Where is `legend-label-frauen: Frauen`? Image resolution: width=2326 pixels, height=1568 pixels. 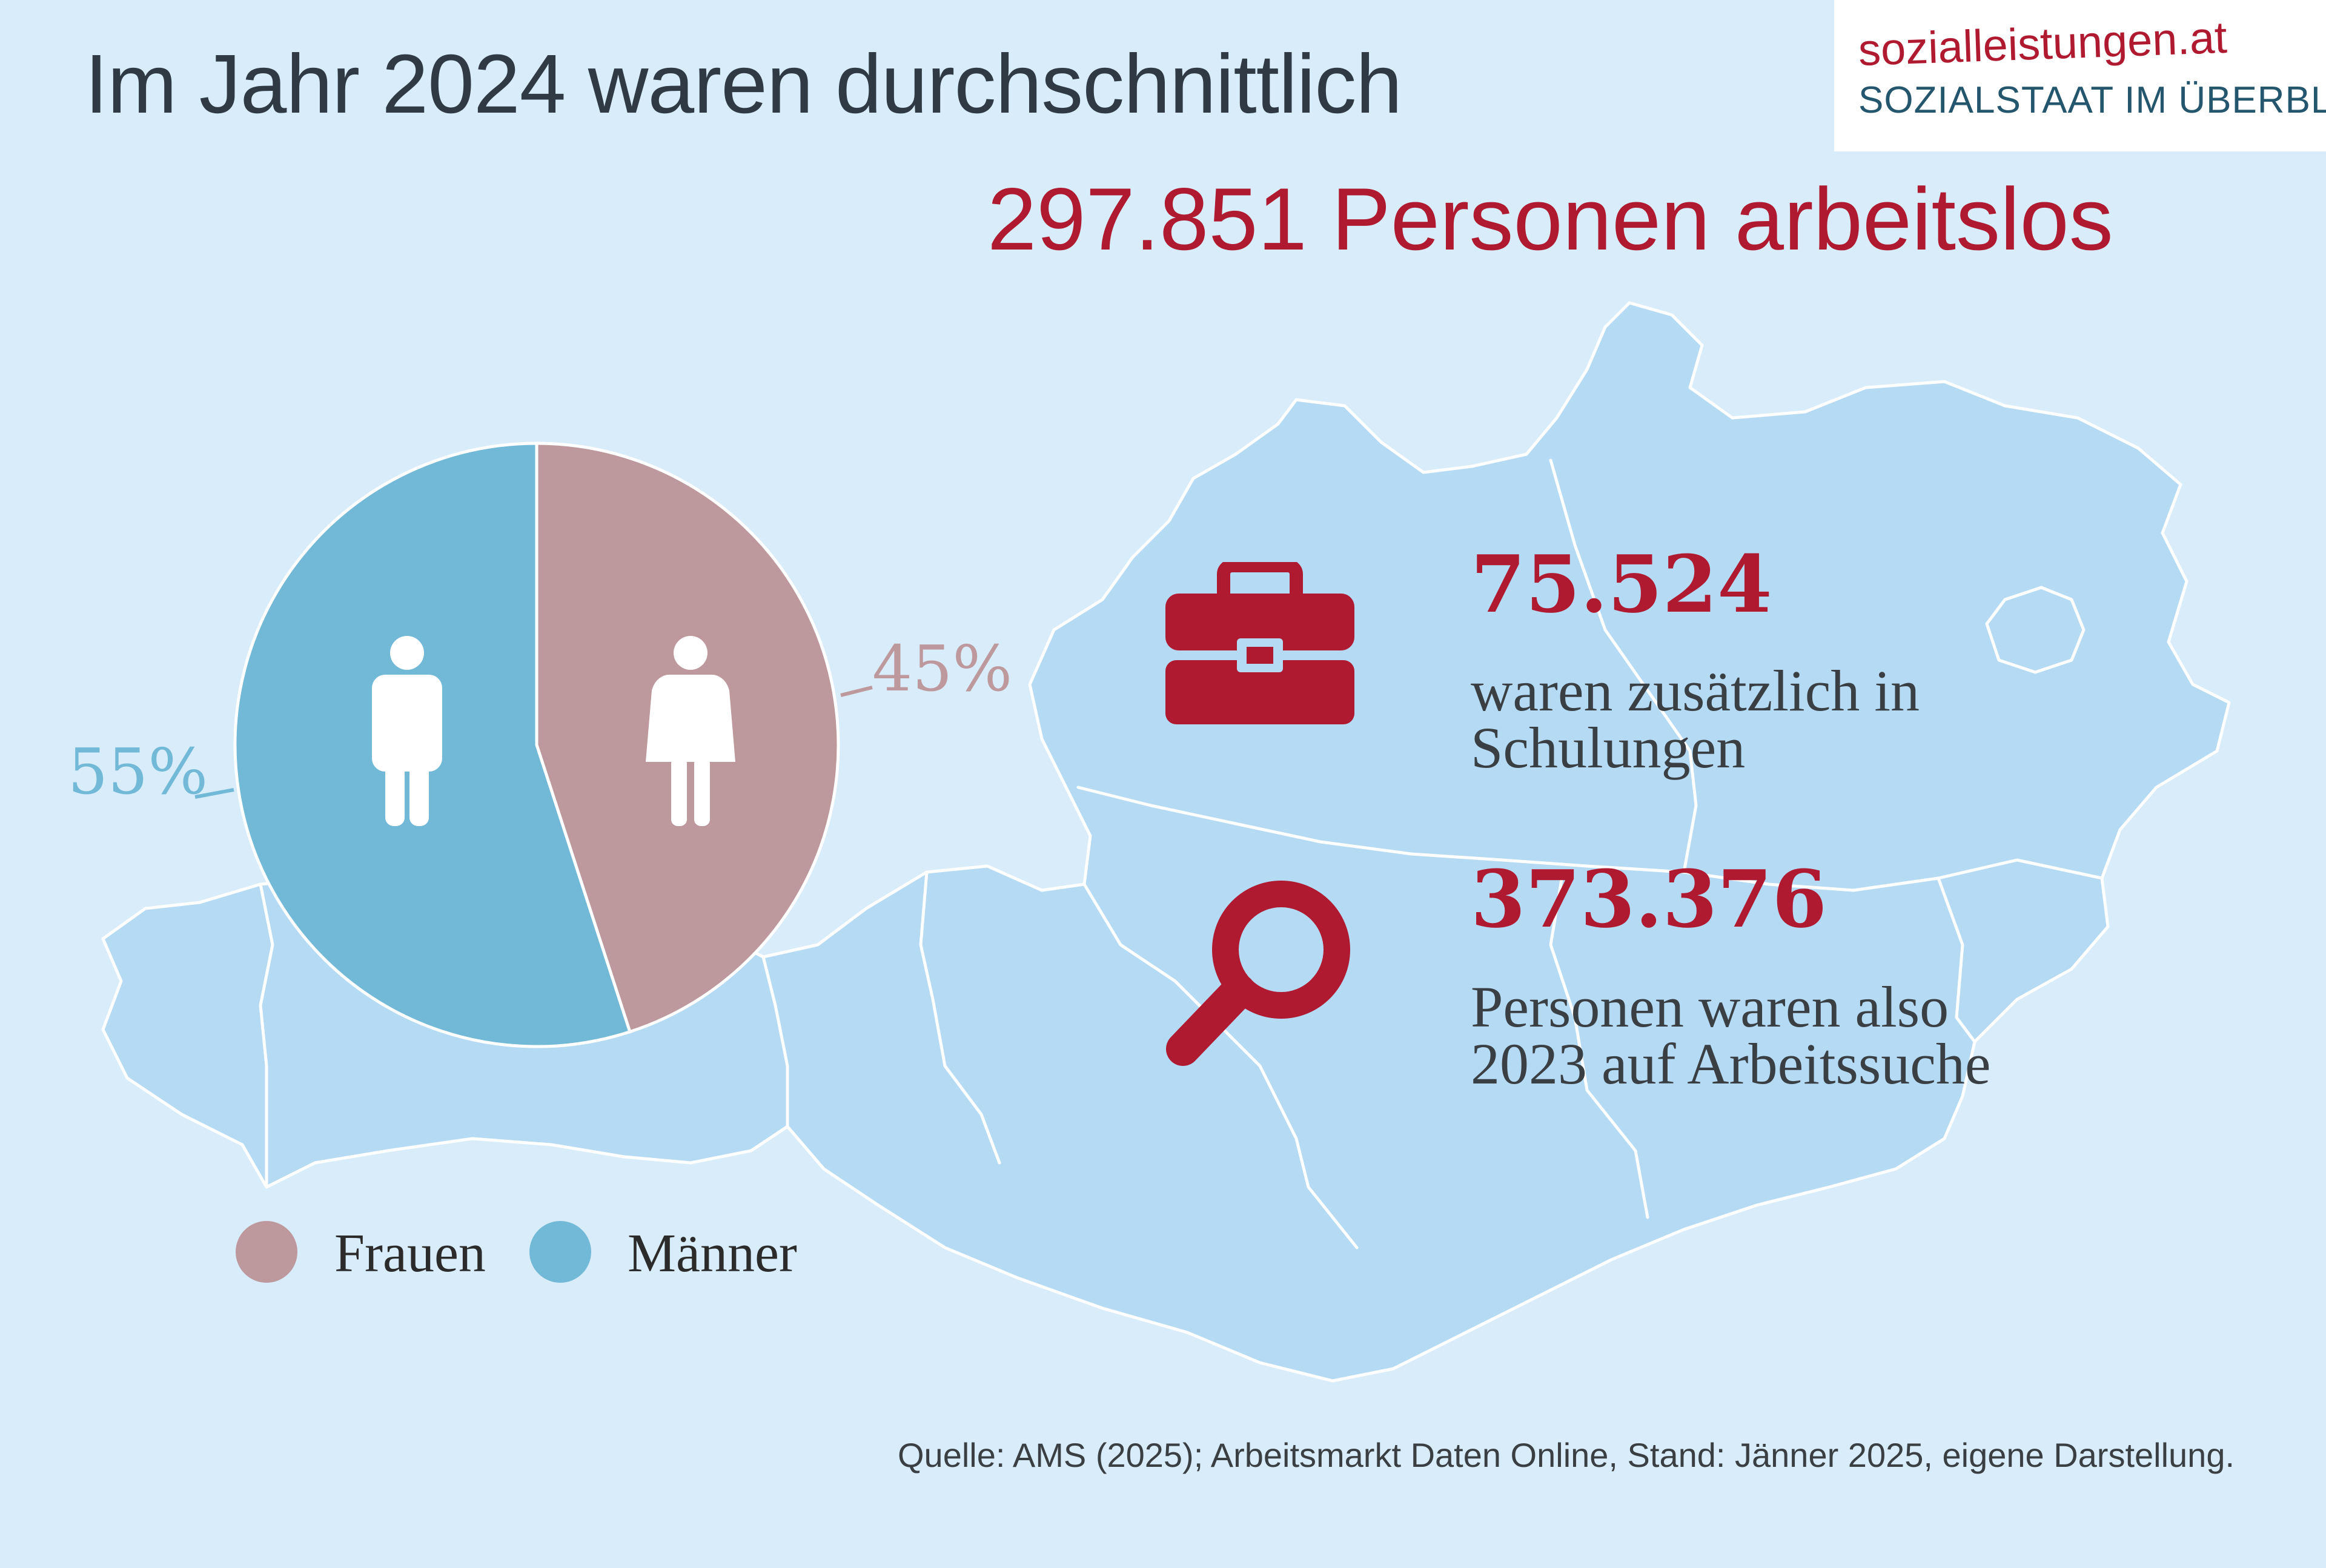 legend-label-frauen: Frauen is located at coordinates (410, 1253).